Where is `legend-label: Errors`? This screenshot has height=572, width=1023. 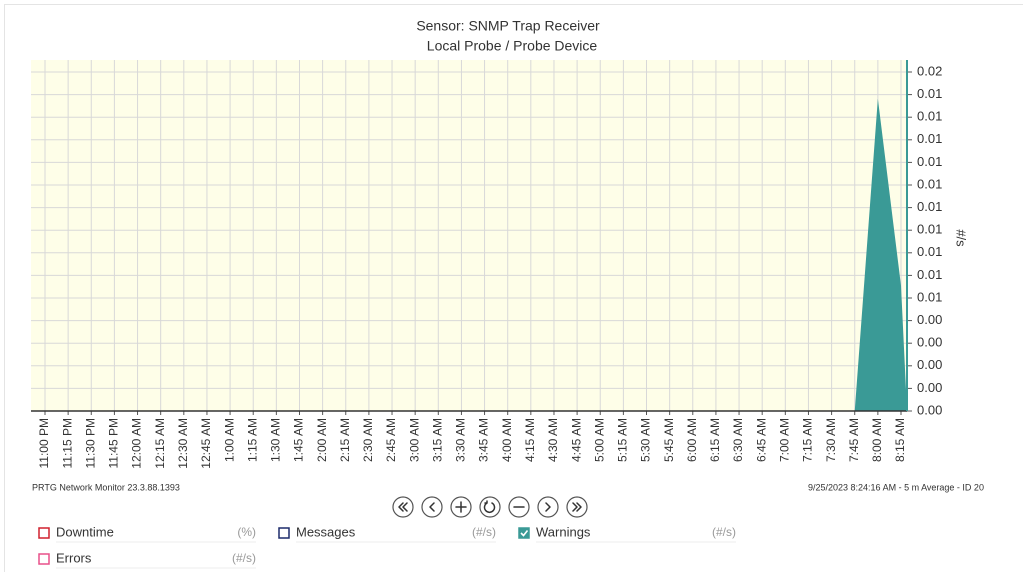 legend-label: Errors is located at coordinates (74, 557).